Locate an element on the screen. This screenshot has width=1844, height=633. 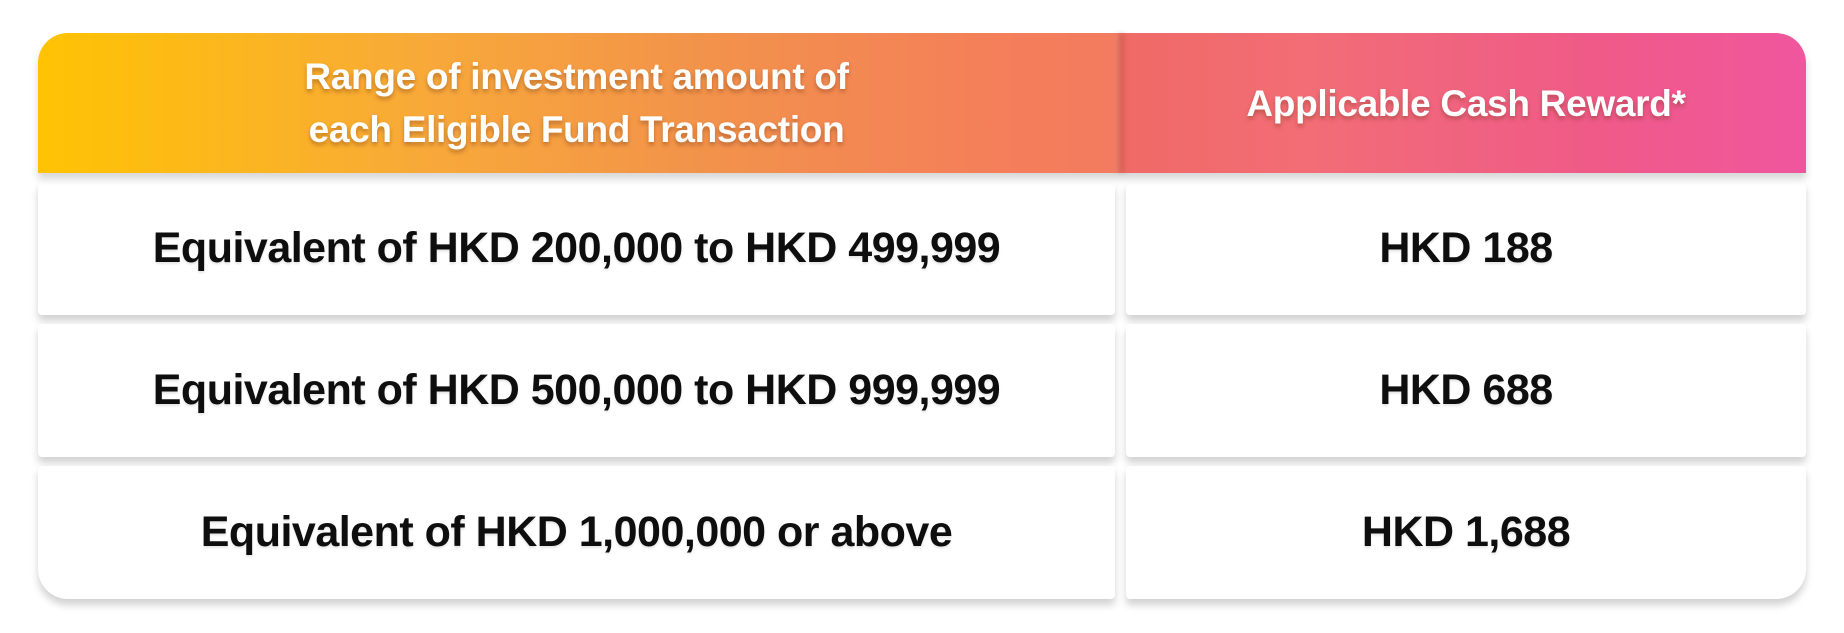
header-range-line1: Range of investment amount of is located at coordinates (576, 76).